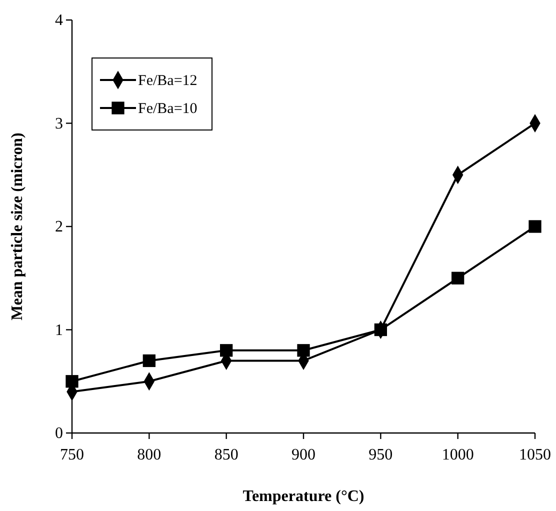  I want to click on x-tick-label: 800, so click(149, 455).